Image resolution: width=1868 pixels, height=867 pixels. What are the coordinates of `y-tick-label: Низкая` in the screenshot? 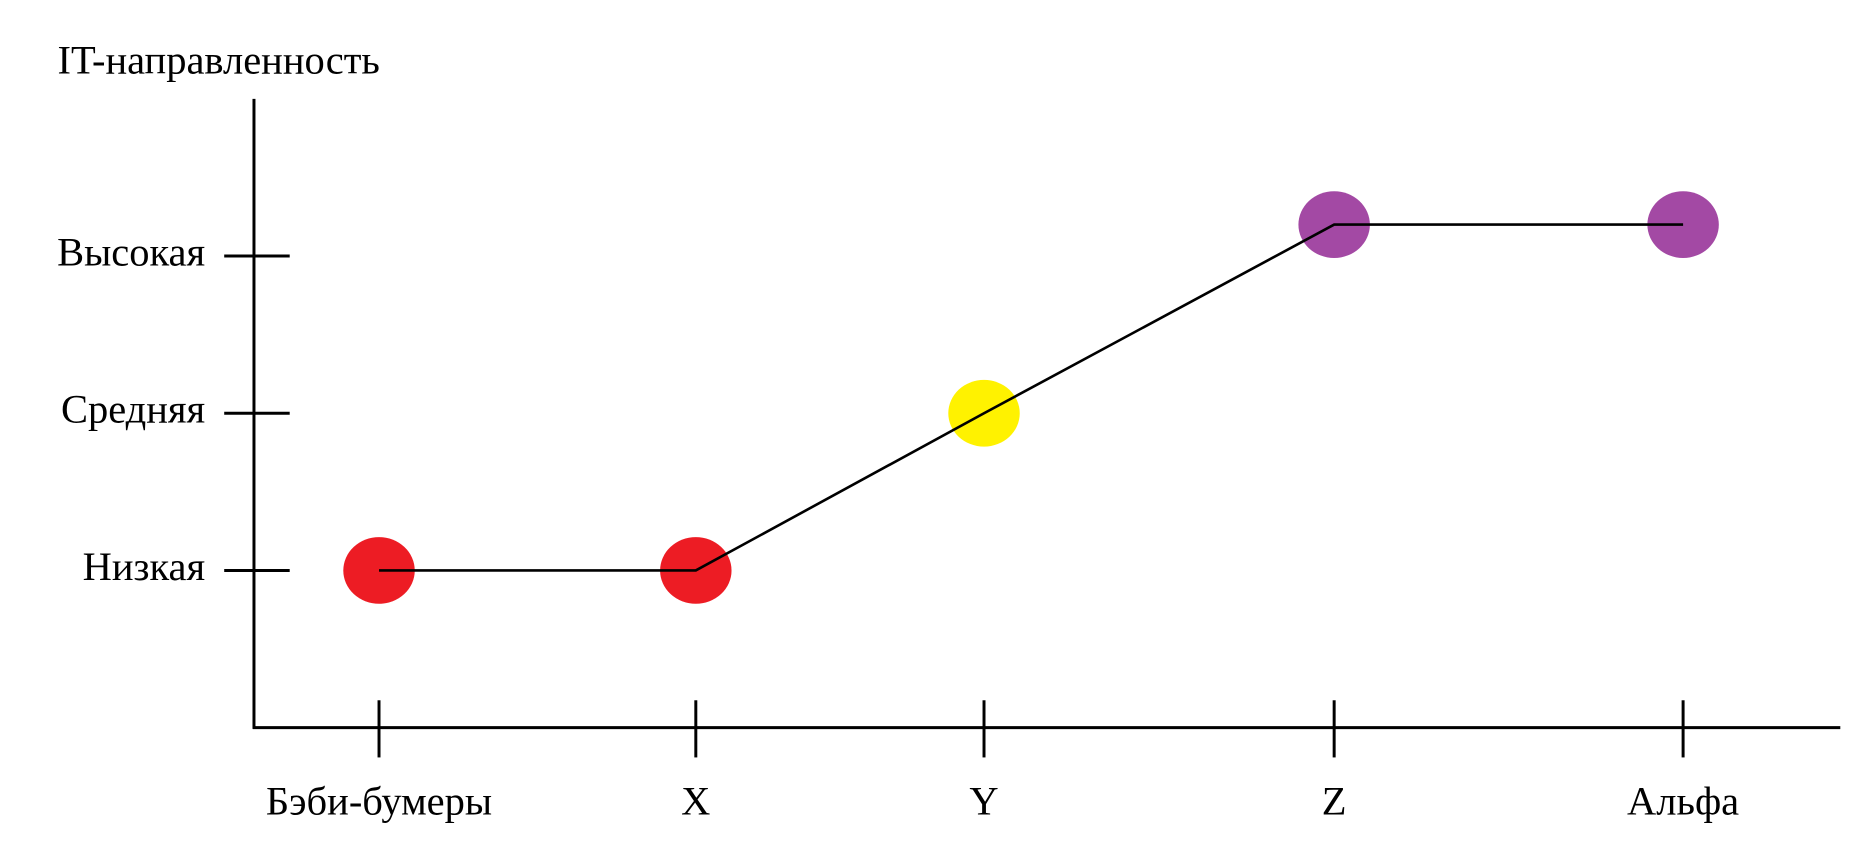 It's located at (144, 566).